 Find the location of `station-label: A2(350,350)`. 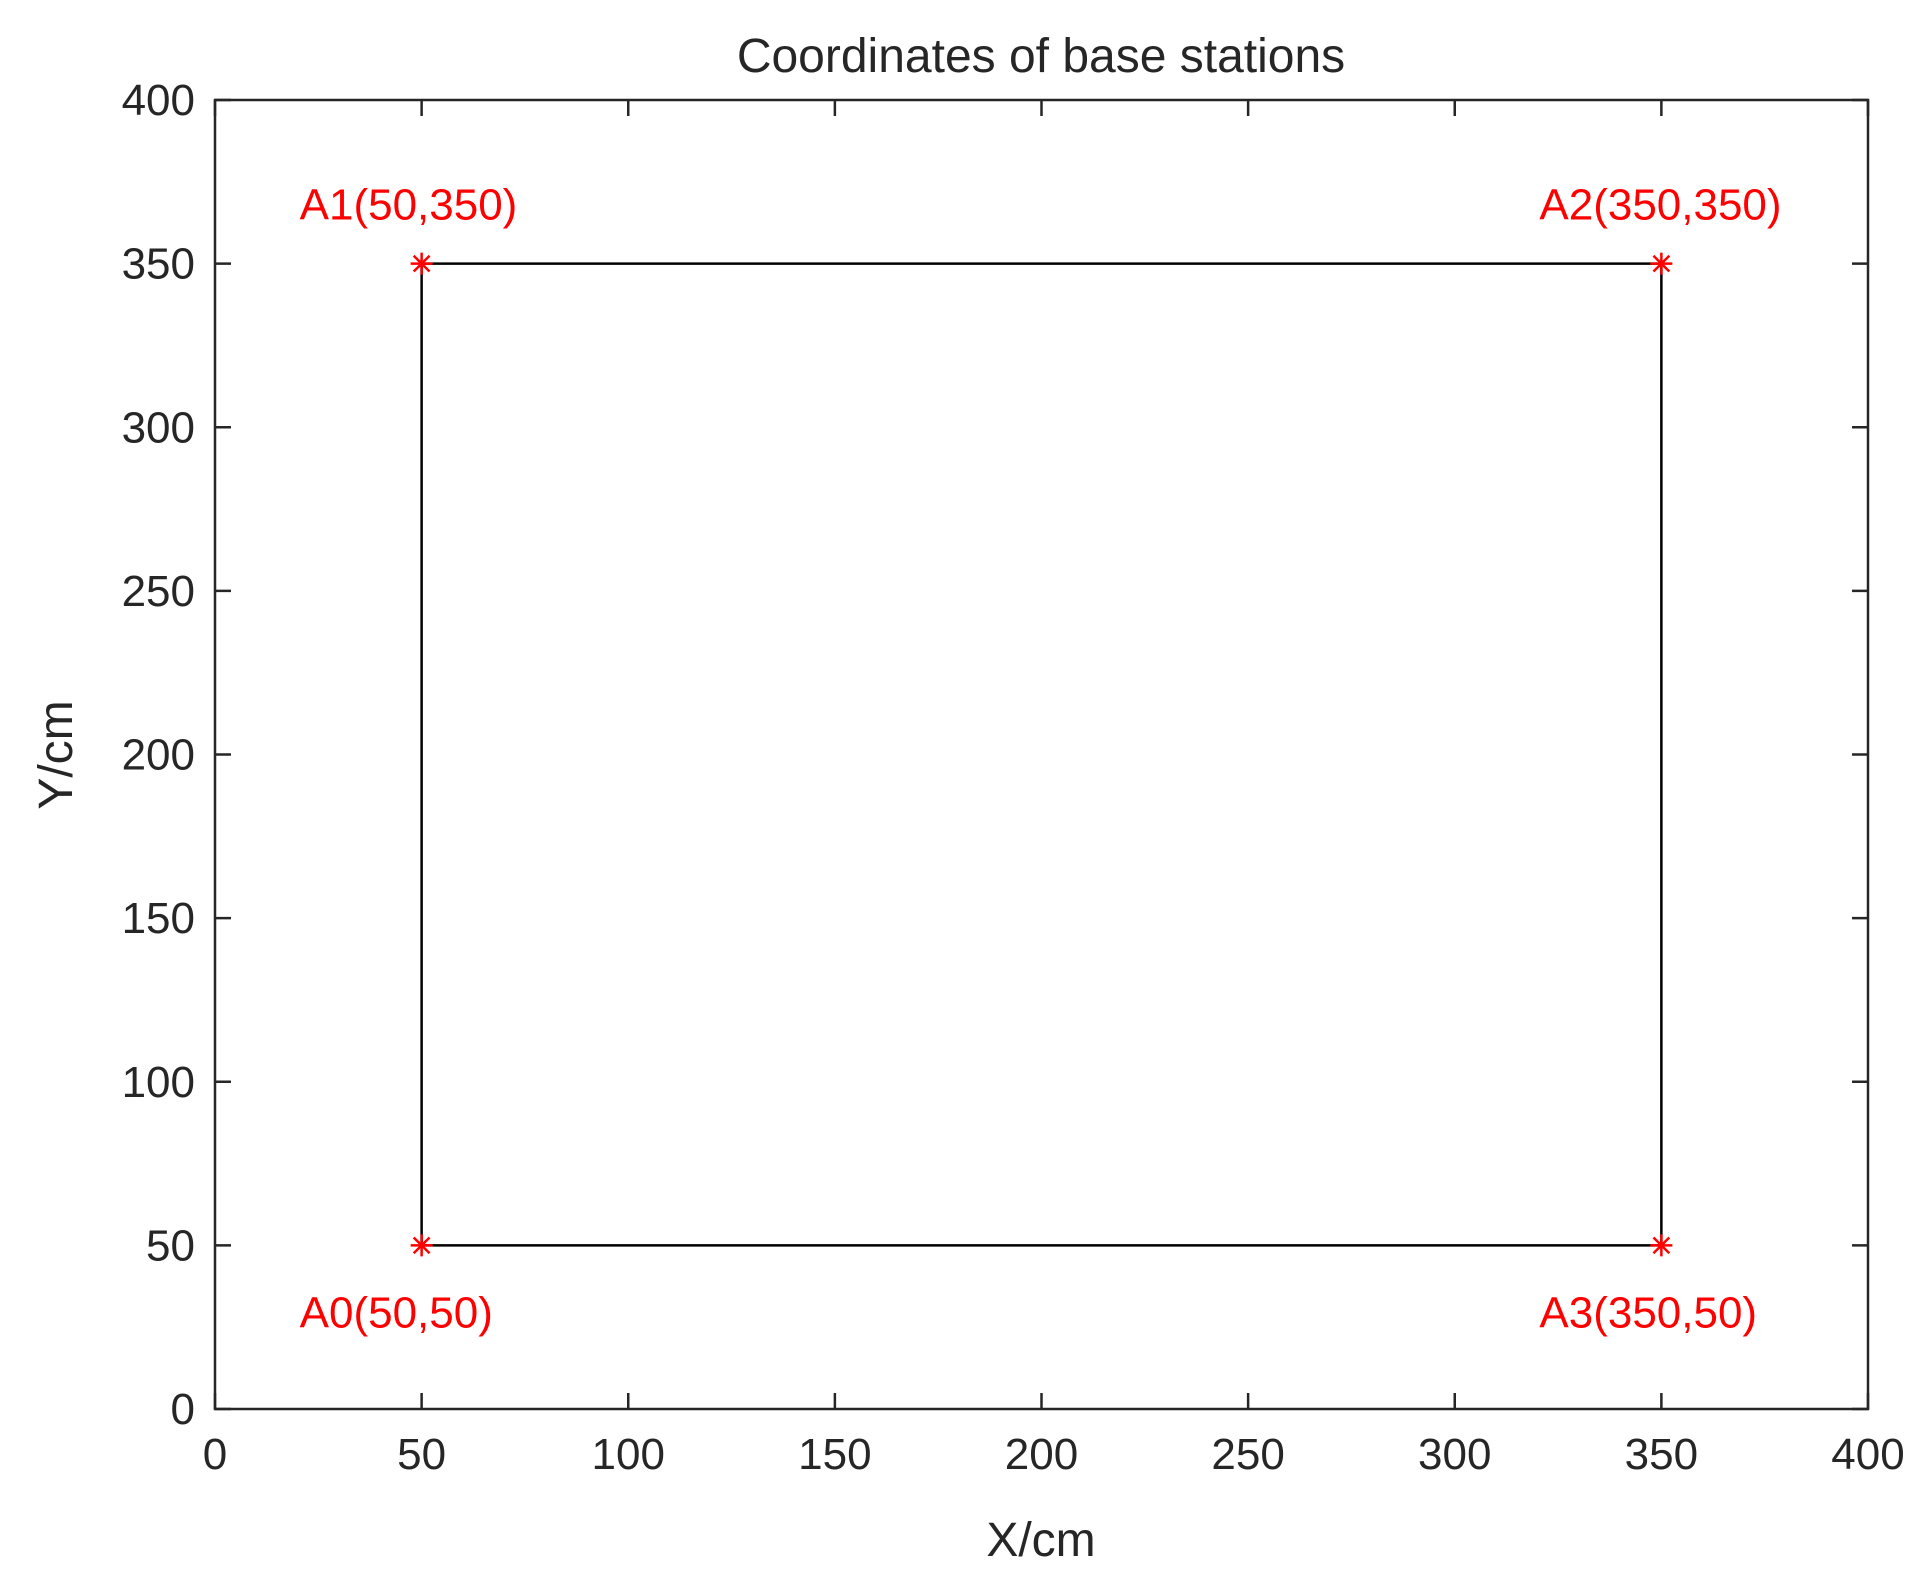

station-label: A2(350,350) is located at coordinates (1660, 205).